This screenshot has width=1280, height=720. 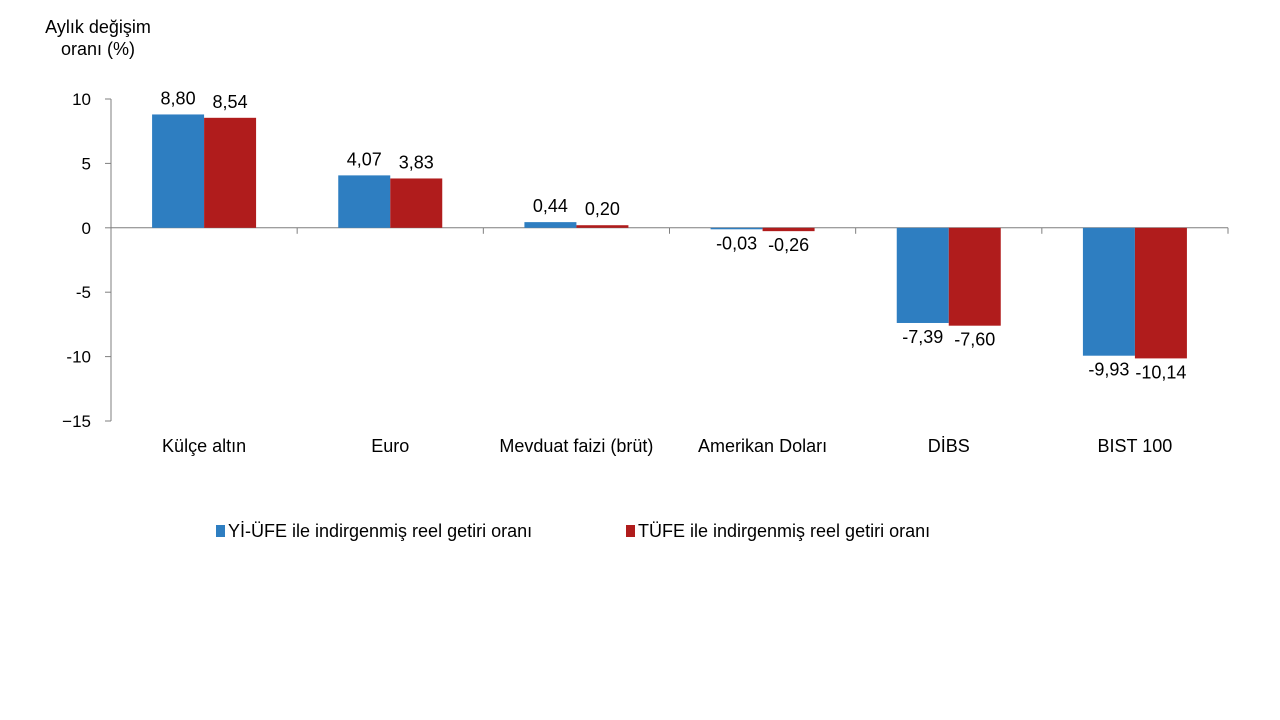 What do you see at coordinates (416, 162) in the screenshot?
I see `data-label: 3,83` at bounding box center [416, 162].